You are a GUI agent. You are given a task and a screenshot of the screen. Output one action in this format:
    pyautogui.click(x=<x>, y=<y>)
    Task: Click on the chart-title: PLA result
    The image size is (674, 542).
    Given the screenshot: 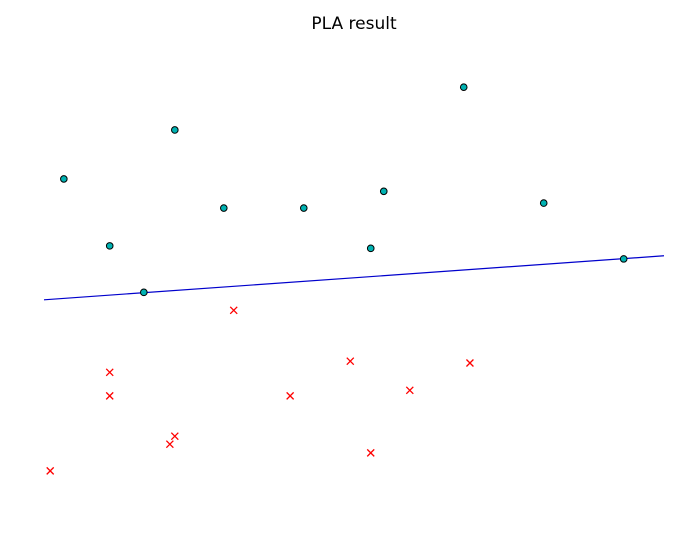 What is the action you would take?
    pyautogui.click(x=354, y=24)
    